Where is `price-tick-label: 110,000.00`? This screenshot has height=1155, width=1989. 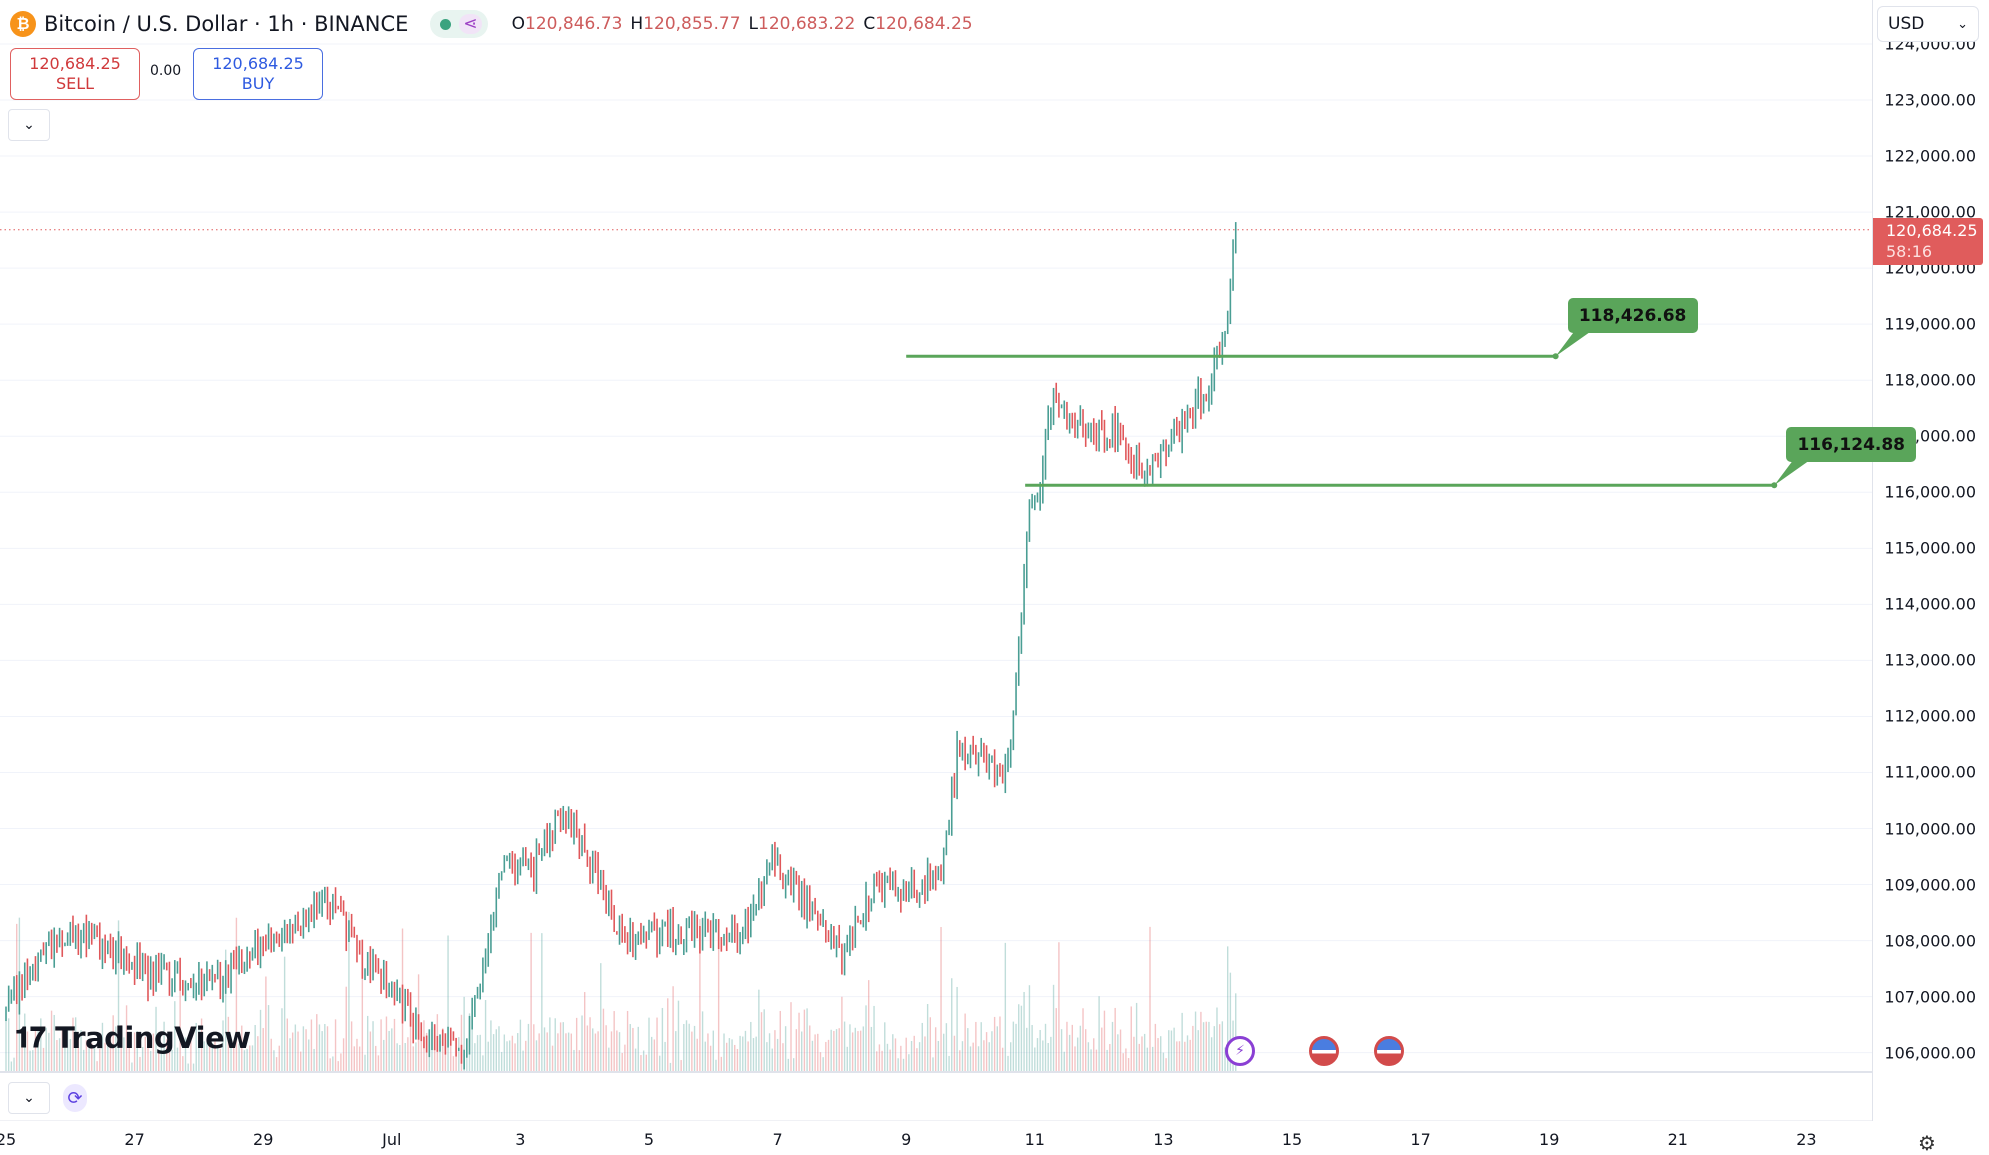 price-tick-label: 110,000.00 is located at coordinates (1930, 829).